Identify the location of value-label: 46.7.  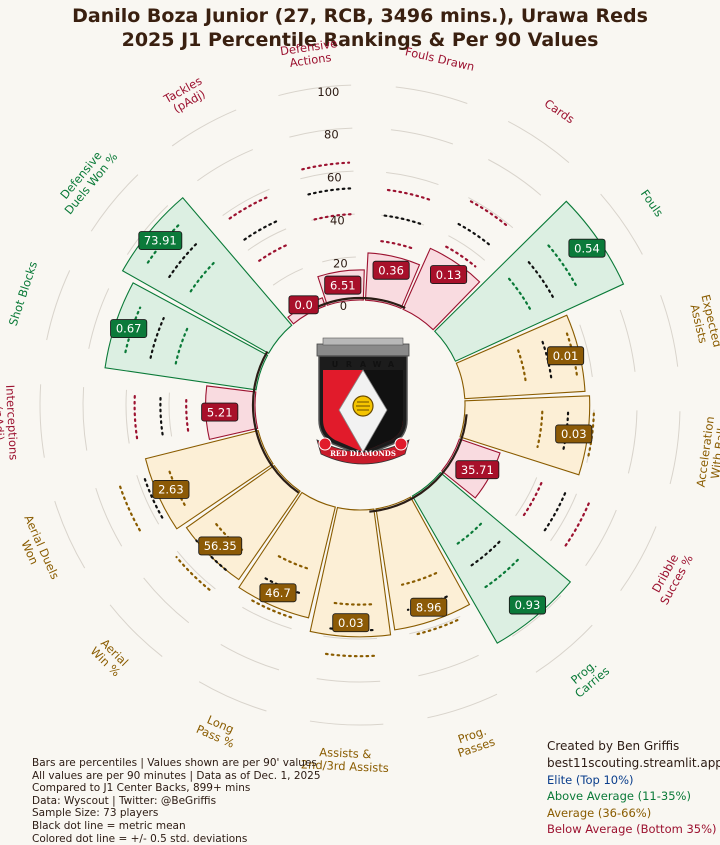
(278, 593).